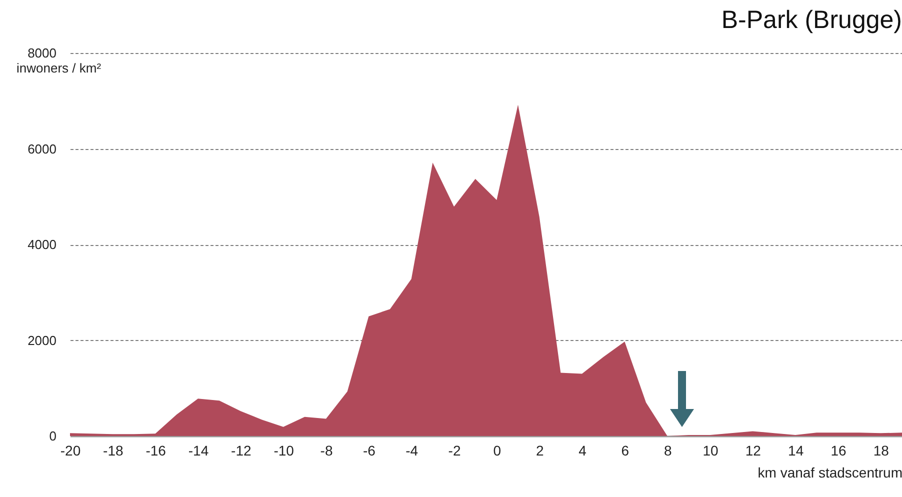 The image size is (902, 497). Describe the element at coordinates (796, 450) in the screenshot. I see `x-tick-label: 14` at that location.